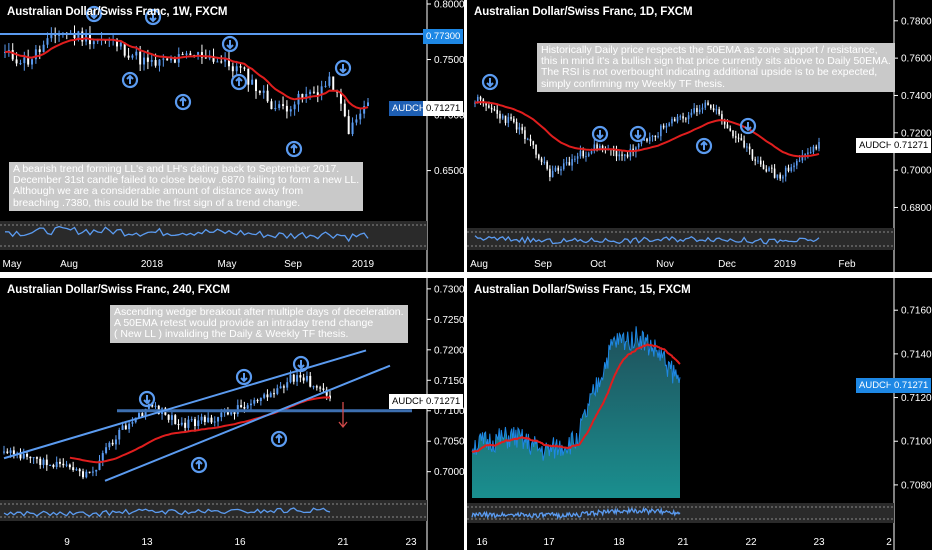  I want to click on ema-line, so click(576, 398).